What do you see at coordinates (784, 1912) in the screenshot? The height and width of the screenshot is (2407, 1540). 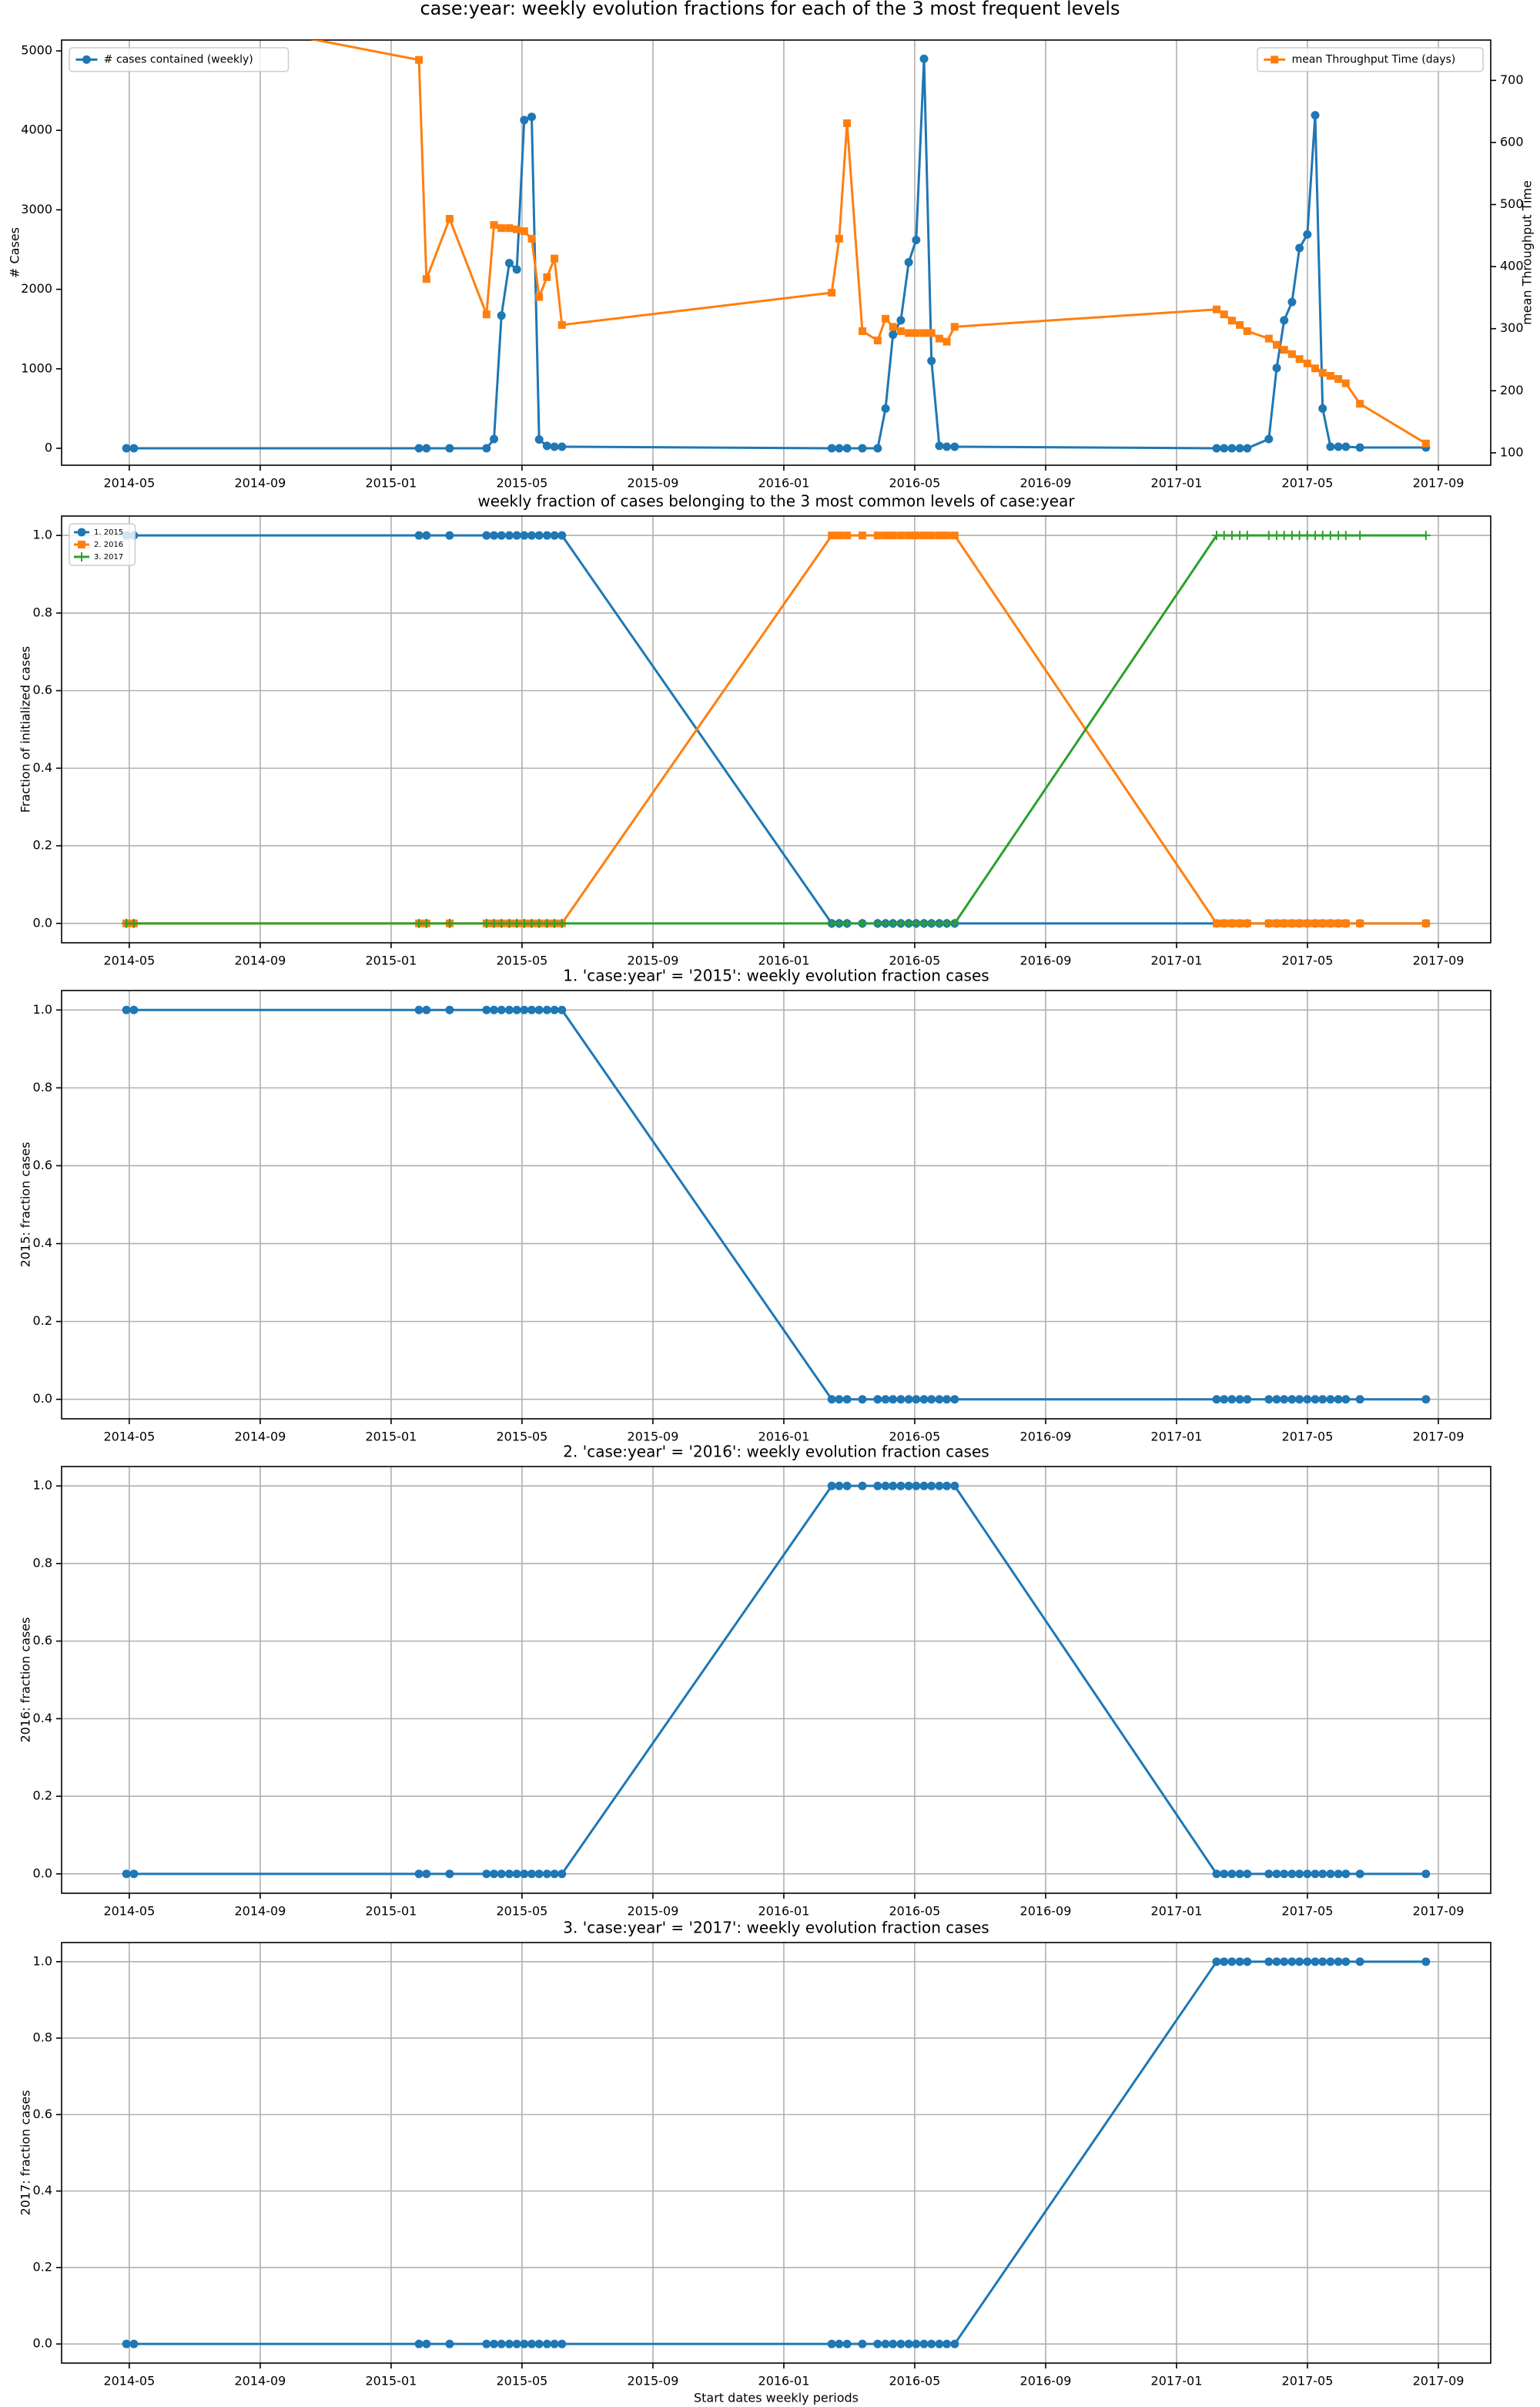 I see `x-tick-label: 2016-01` at bounding box center [784, 1912].